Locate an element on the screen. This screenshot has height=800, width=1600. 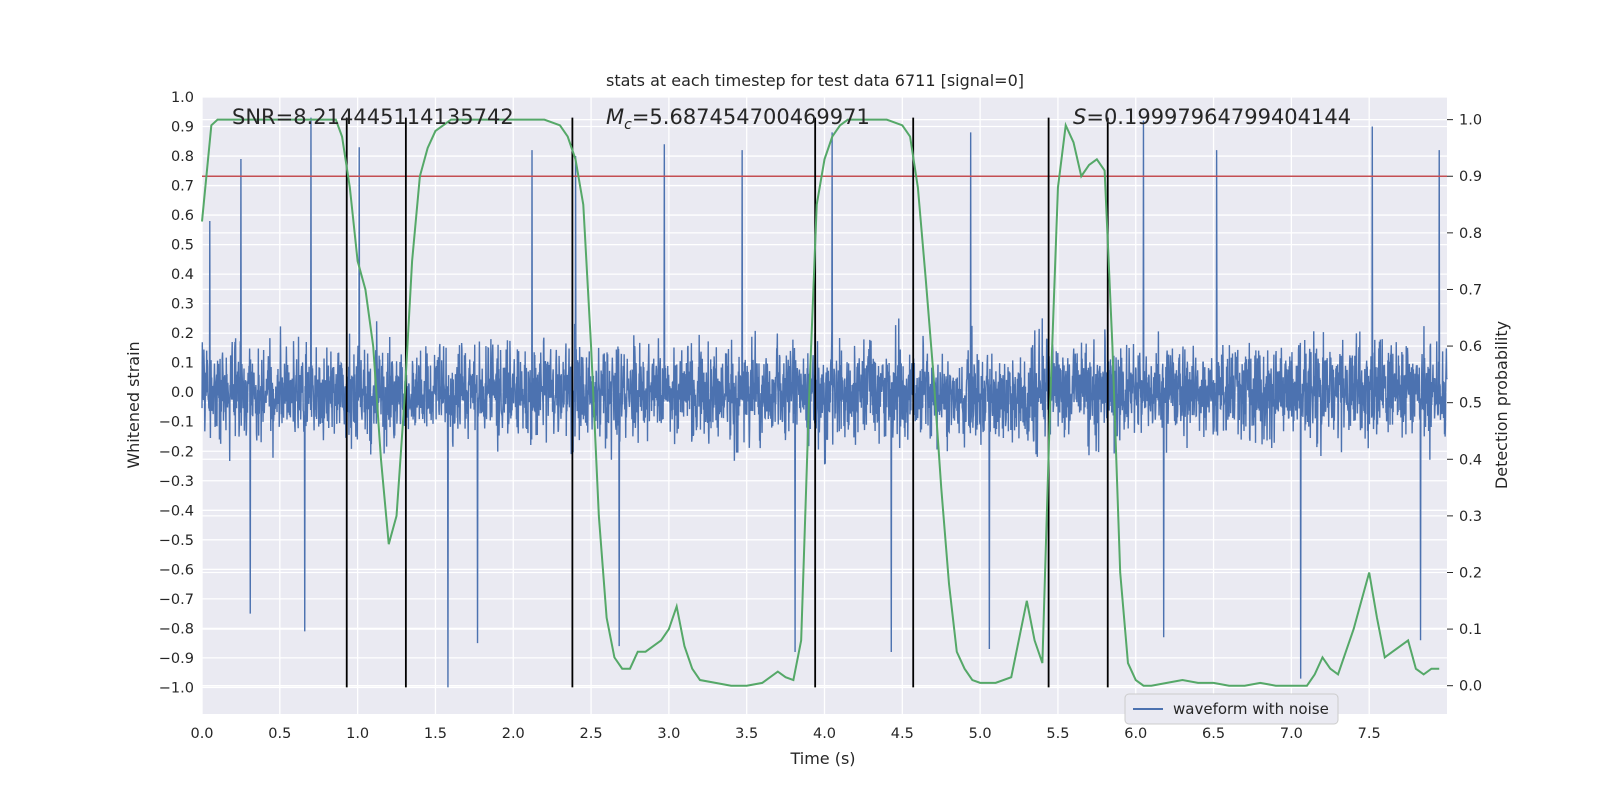
x-tick-label: 7.5 is located at coordinates (1369, 734).